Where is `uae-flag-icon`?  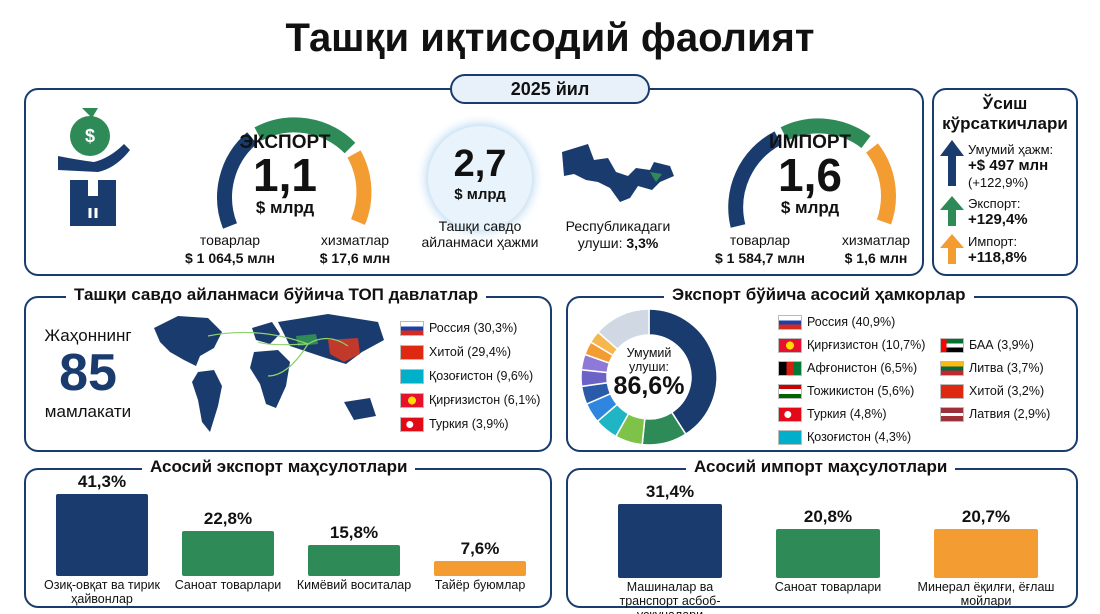
uae-flag-icon is located at coordinates (952, 346).